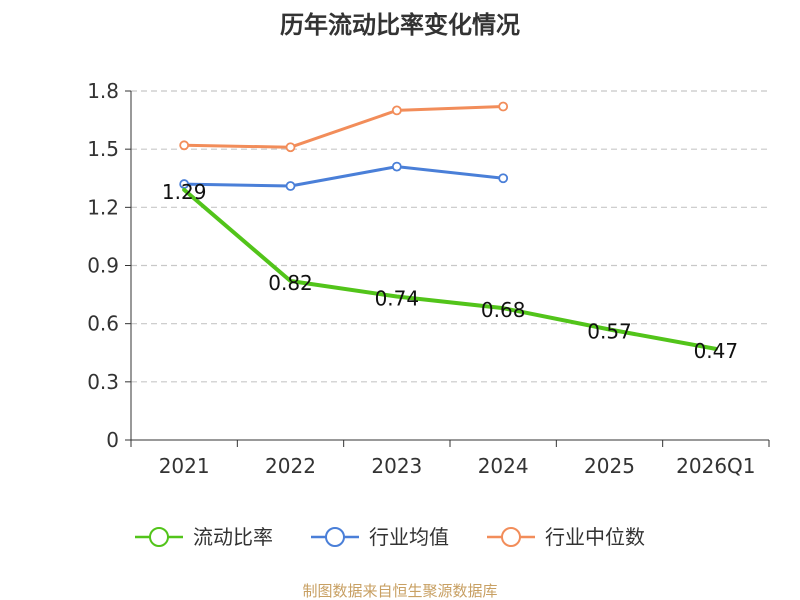 The width and height of the screenshot is (800, 600). Describe the element at coordinates (609, 466) in the screenshot. I see `x-tick-label: 2025` at that location.